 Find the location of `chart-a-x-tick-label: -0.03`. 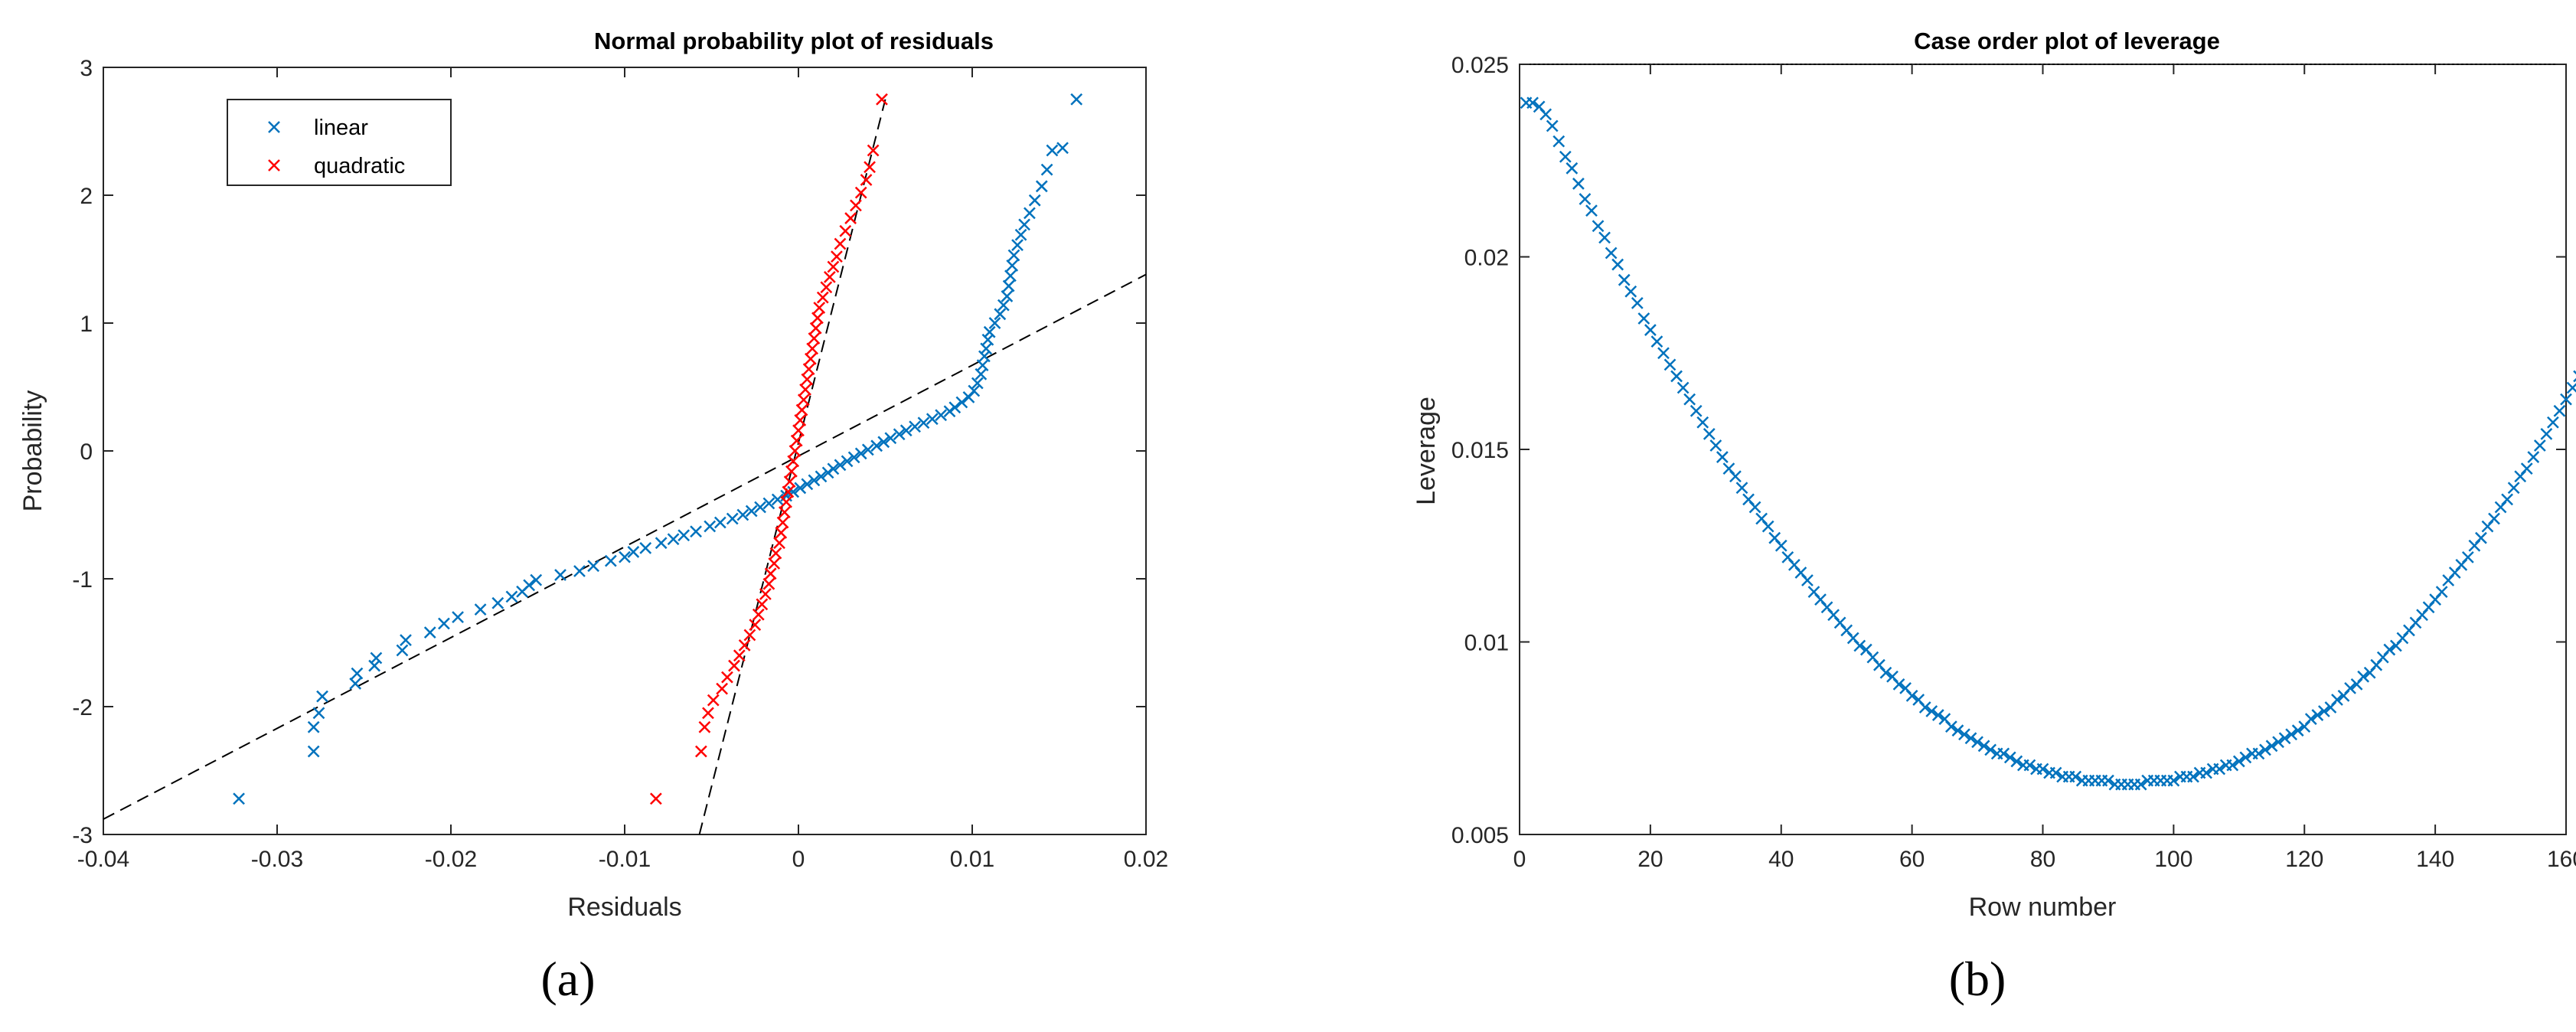

chart-a-x-tick-label: -0.03 is located at coordinates (277, 859).